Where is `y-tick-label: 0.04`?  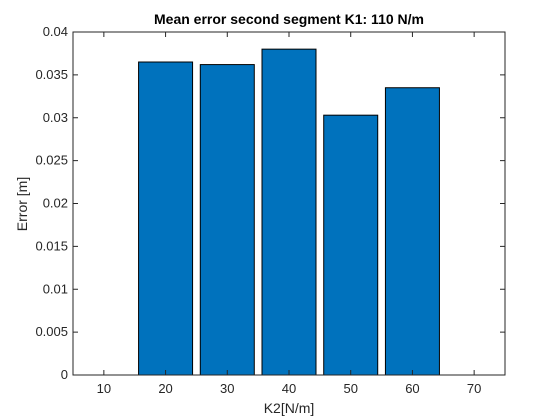 y-tick-label: 0.04 is located at coordinates (55, 31).